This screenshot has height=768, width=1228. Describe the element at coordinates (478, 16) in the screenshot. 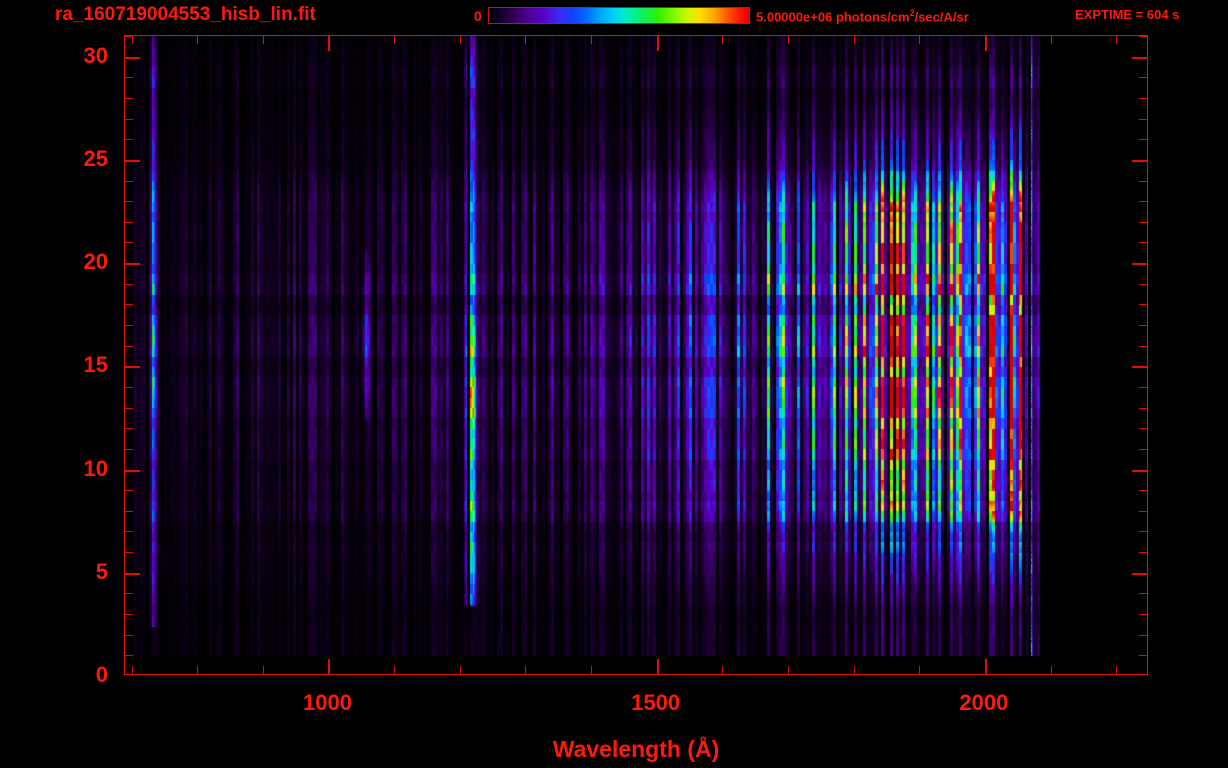

I see `colorbar-min-label: 0` at that location.